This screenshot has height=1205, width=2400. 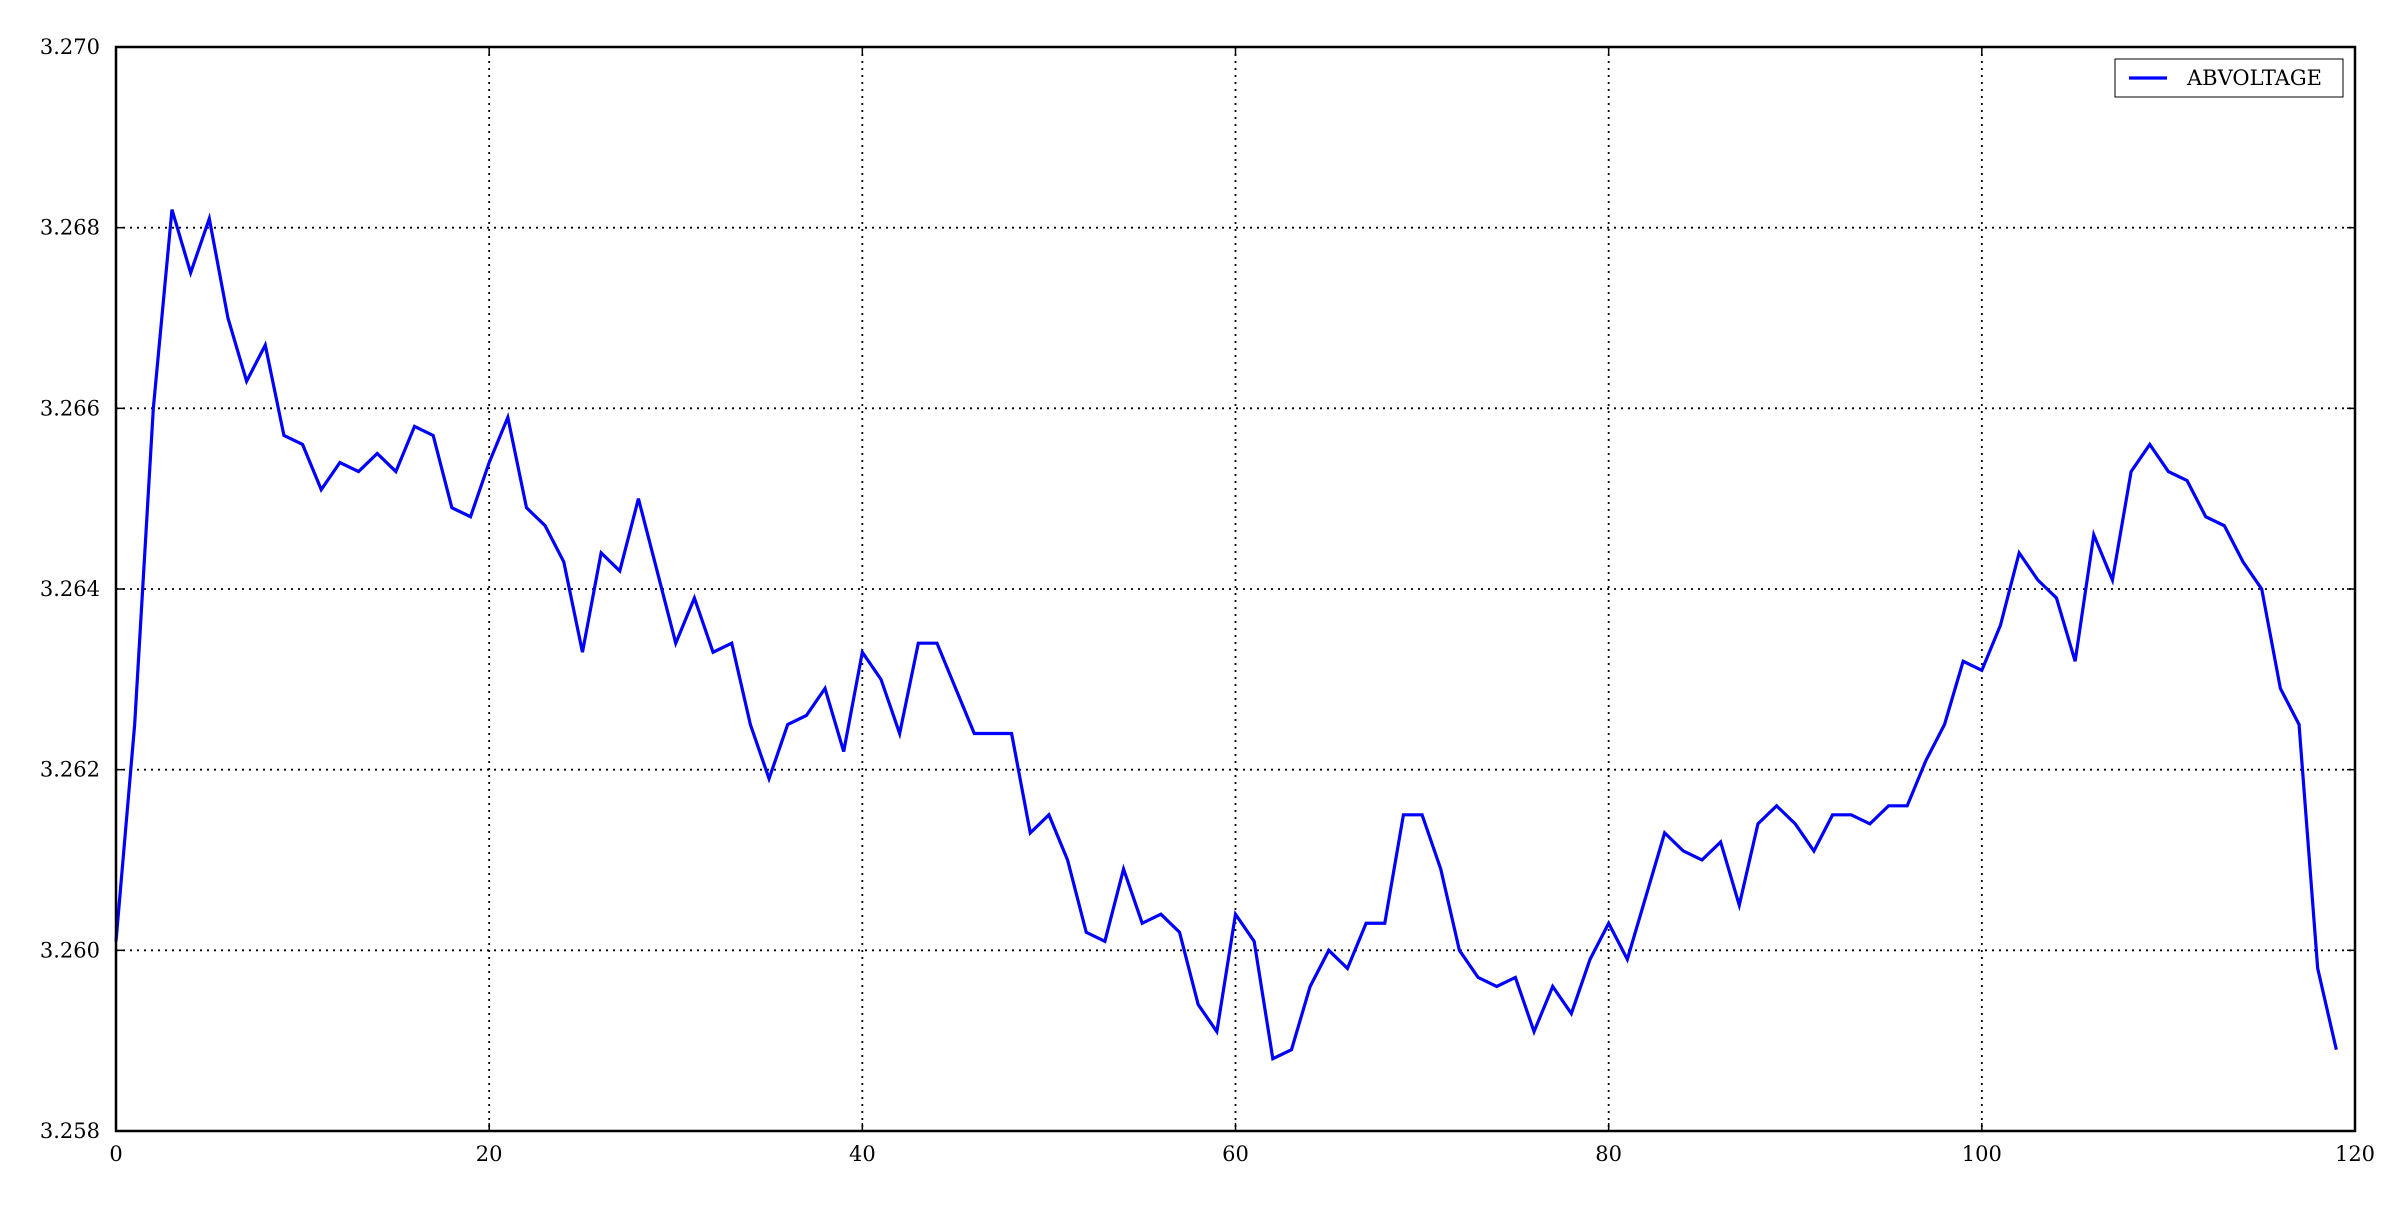 I want to click on y-tick-label: 3.268, so click(x=70, y=228).